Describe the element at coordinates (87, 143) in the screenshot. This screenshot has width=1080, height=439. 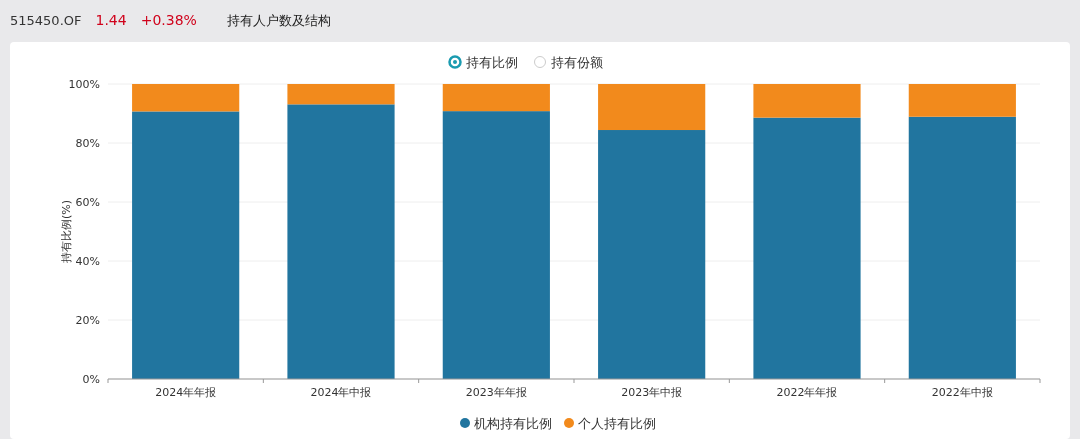
I see `y-tick-label: 80%` at that location.